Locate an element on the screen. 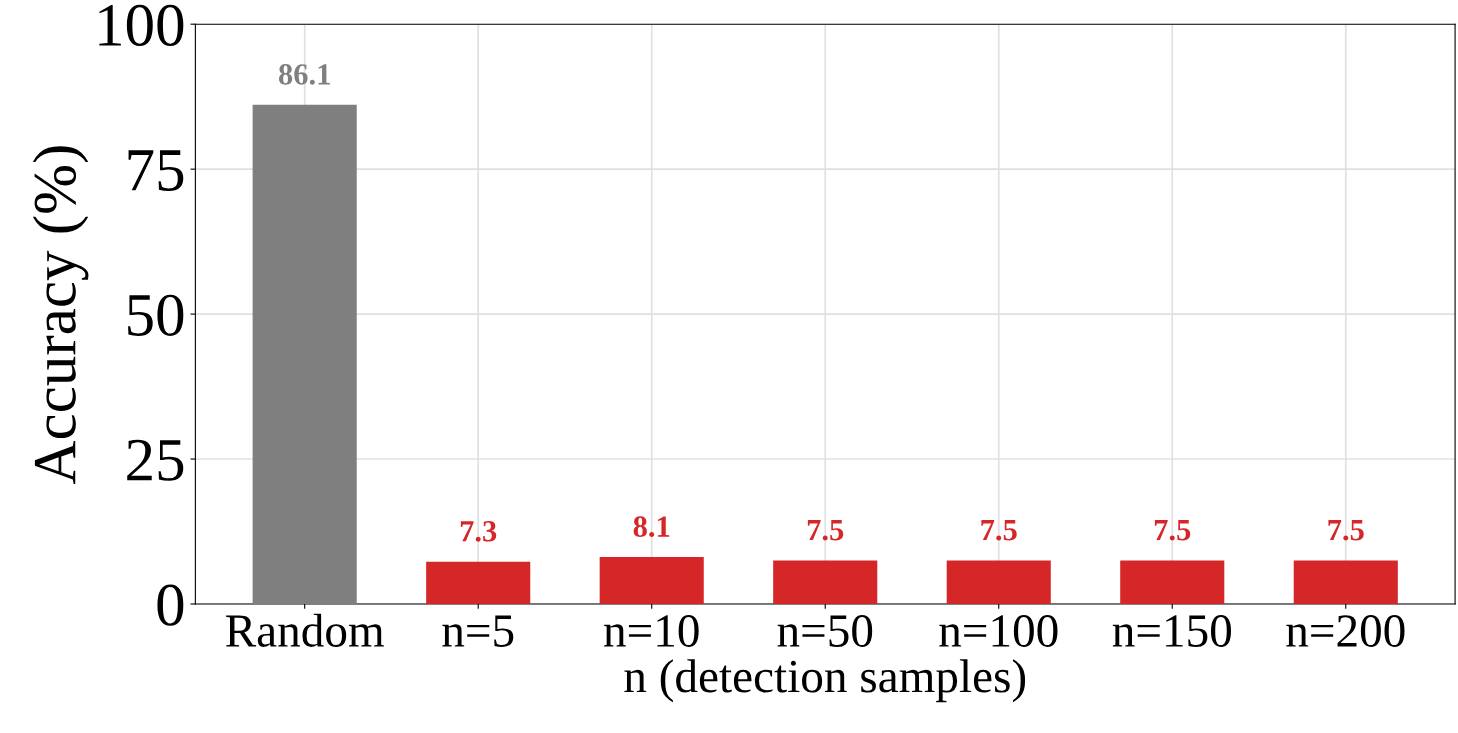 Image resolution: width=1458 pixels, height=733 pixels. x-tick-label: n=10 is located at coordinates (651, 631).